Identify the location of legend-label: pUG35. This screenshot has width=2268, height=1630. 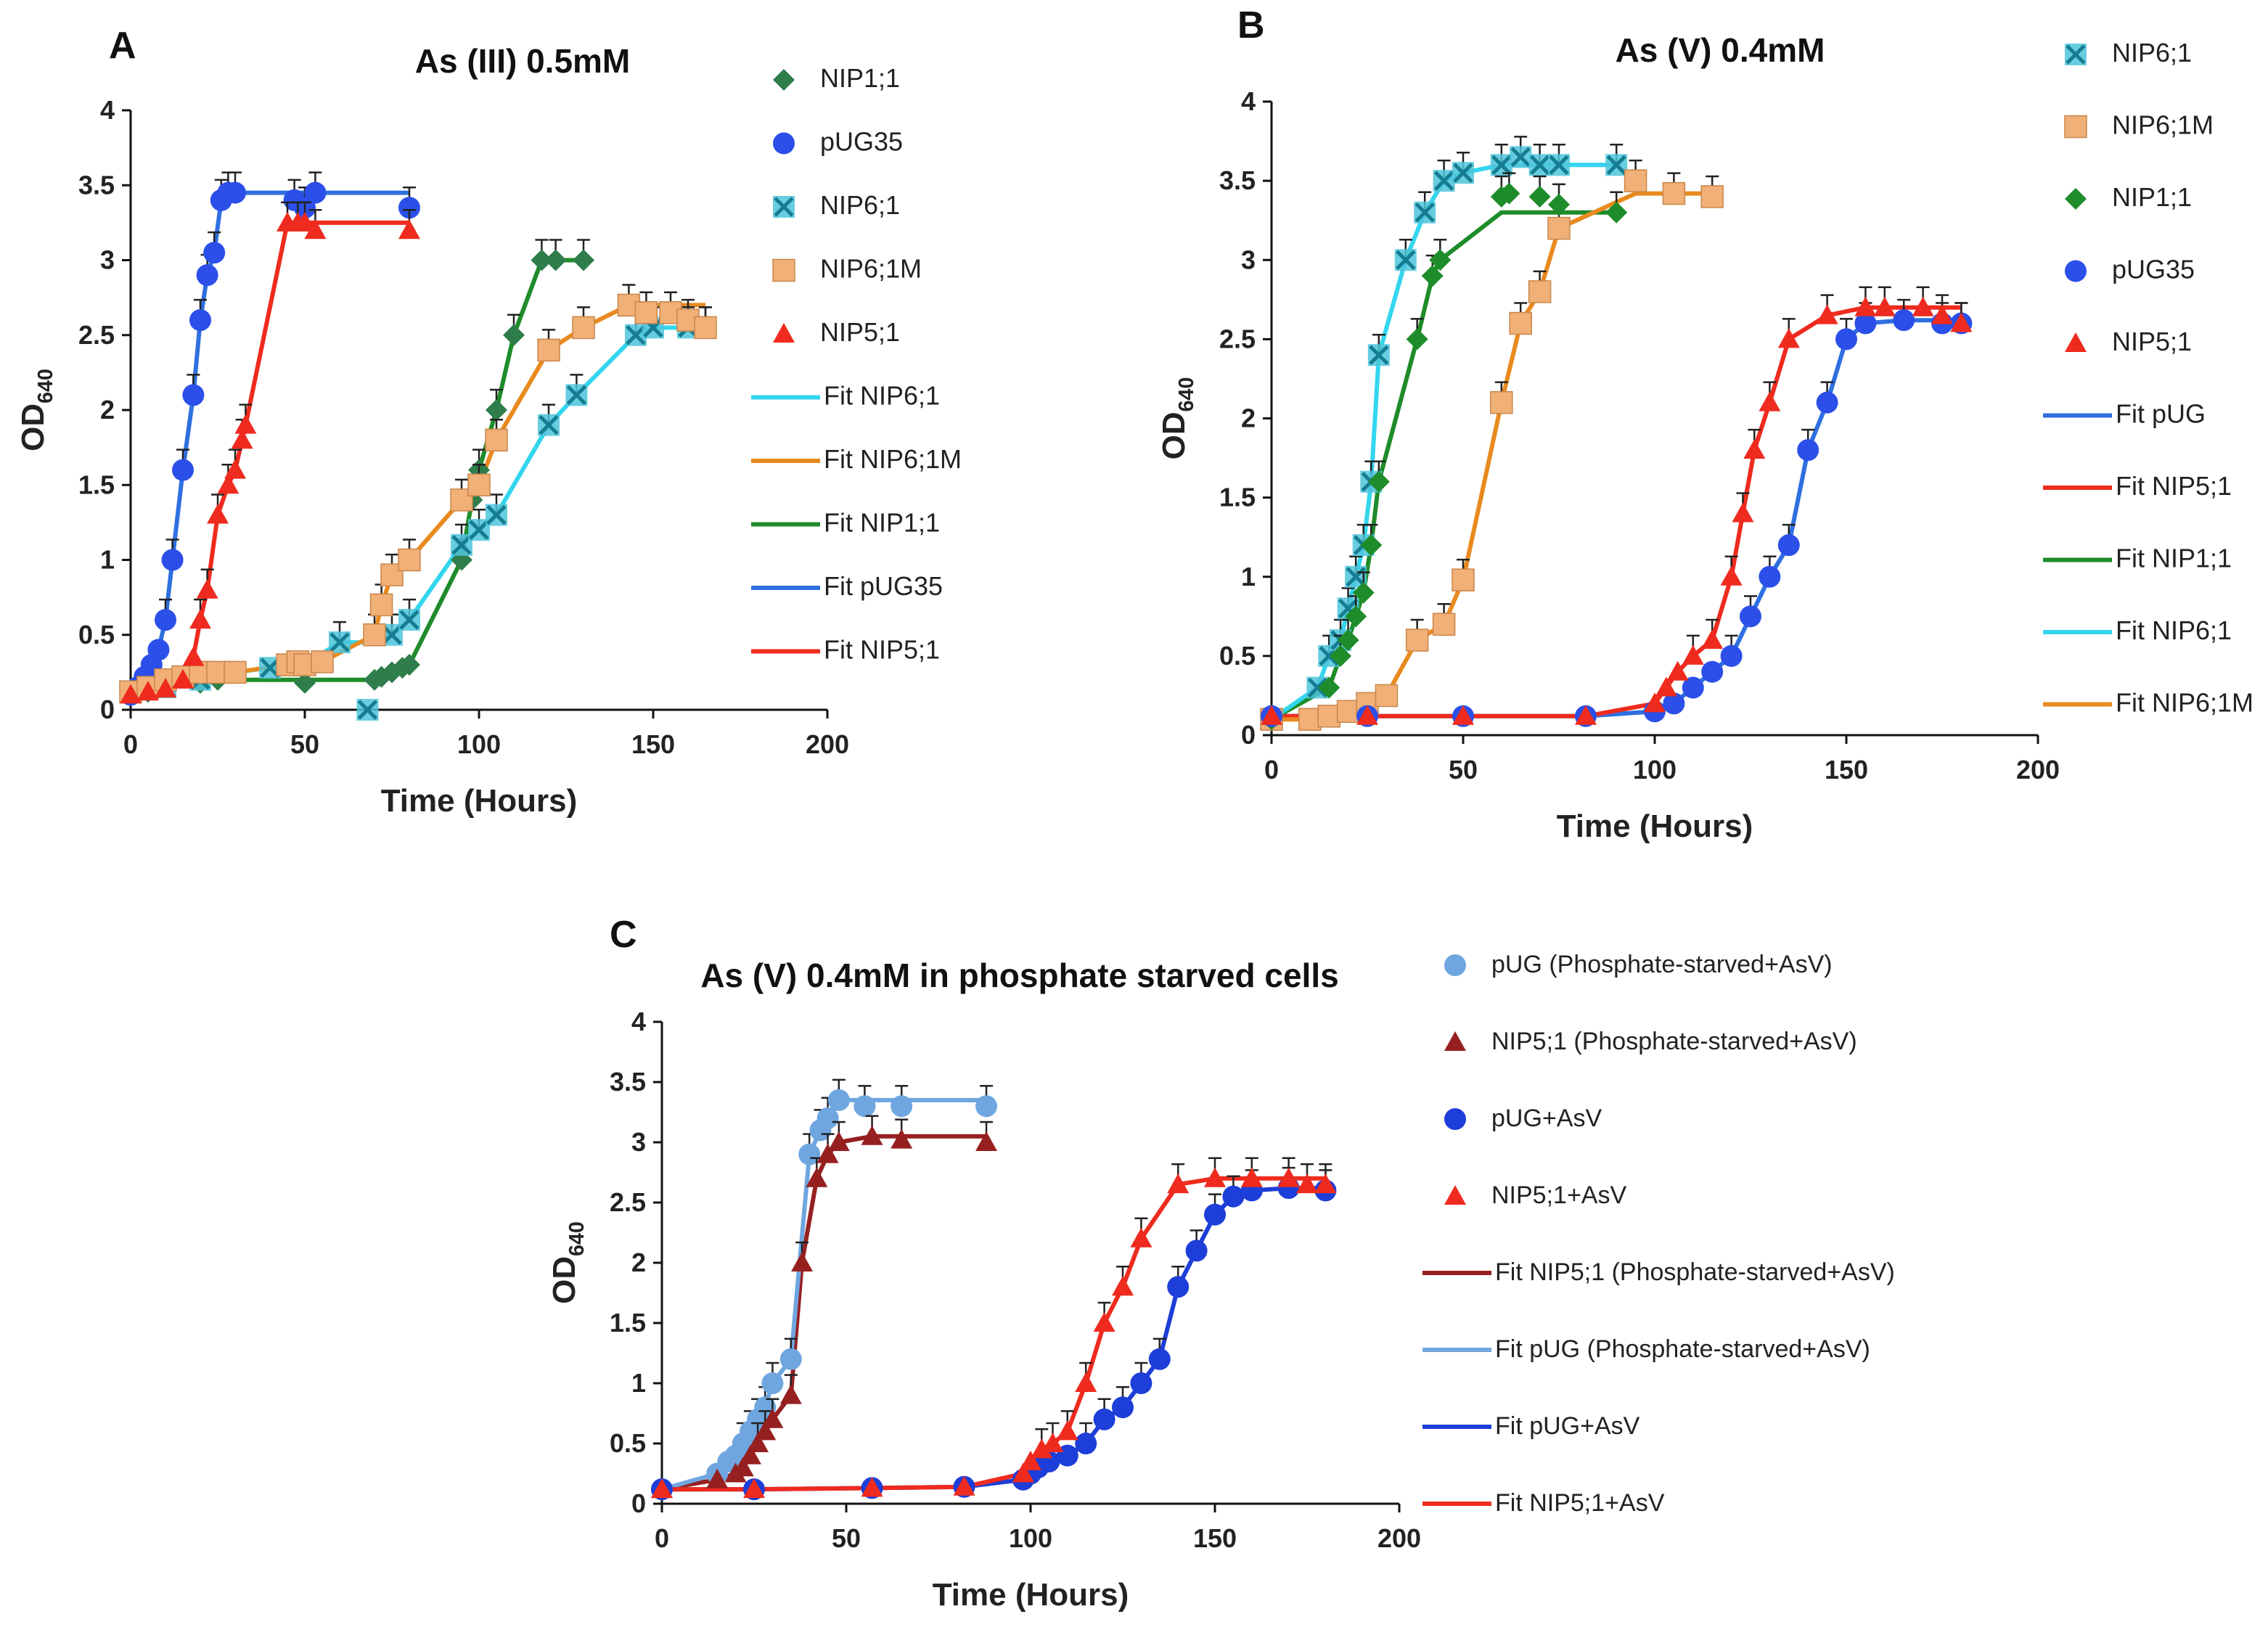
(2153, 269).